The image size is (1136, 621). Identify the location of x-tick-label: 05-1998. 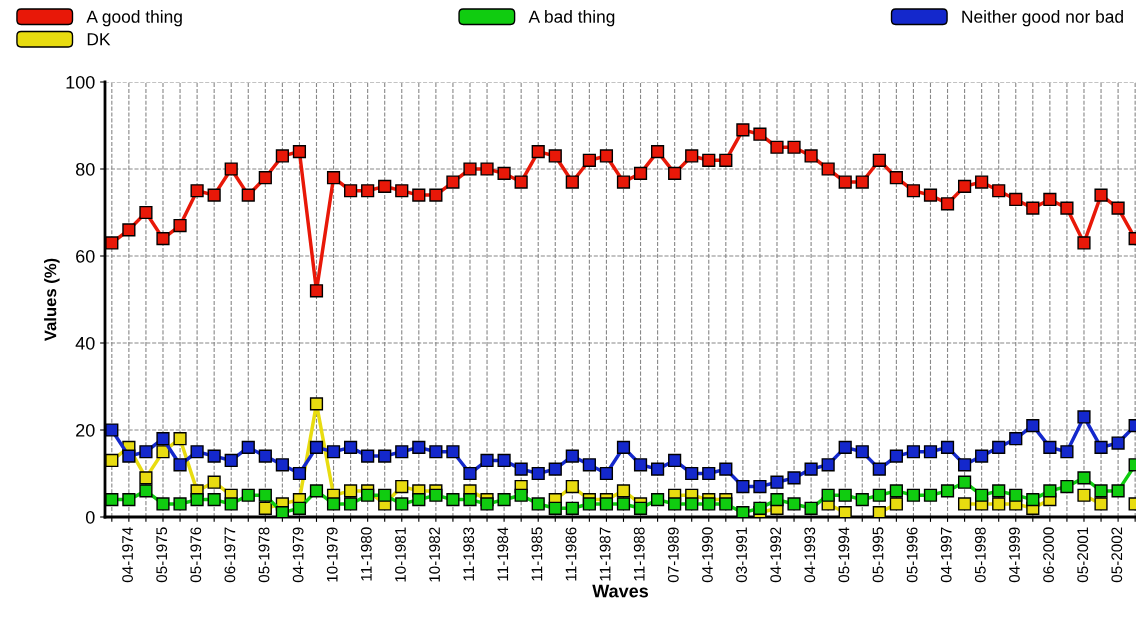
(980, 555).